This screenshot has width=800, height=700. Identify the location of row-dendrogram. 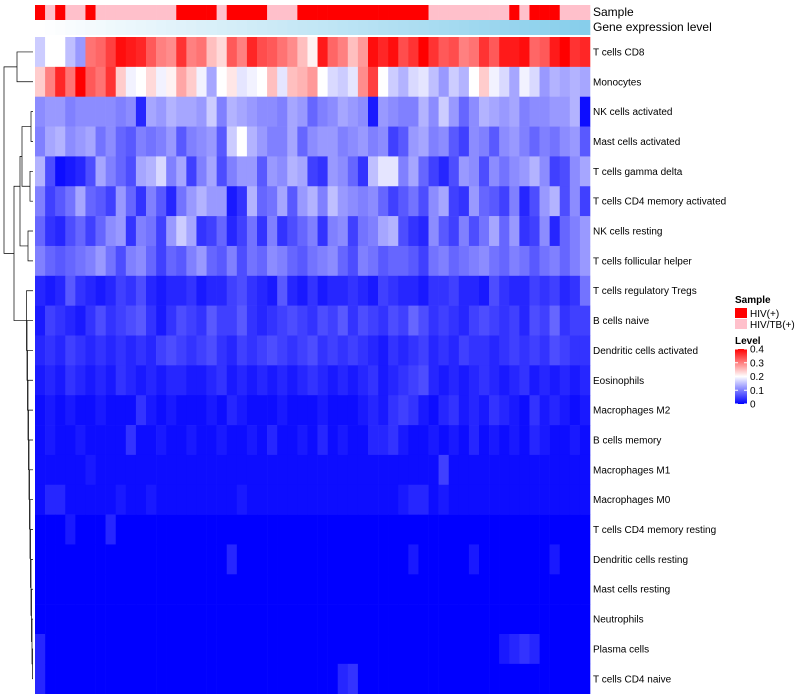
(18, 365).